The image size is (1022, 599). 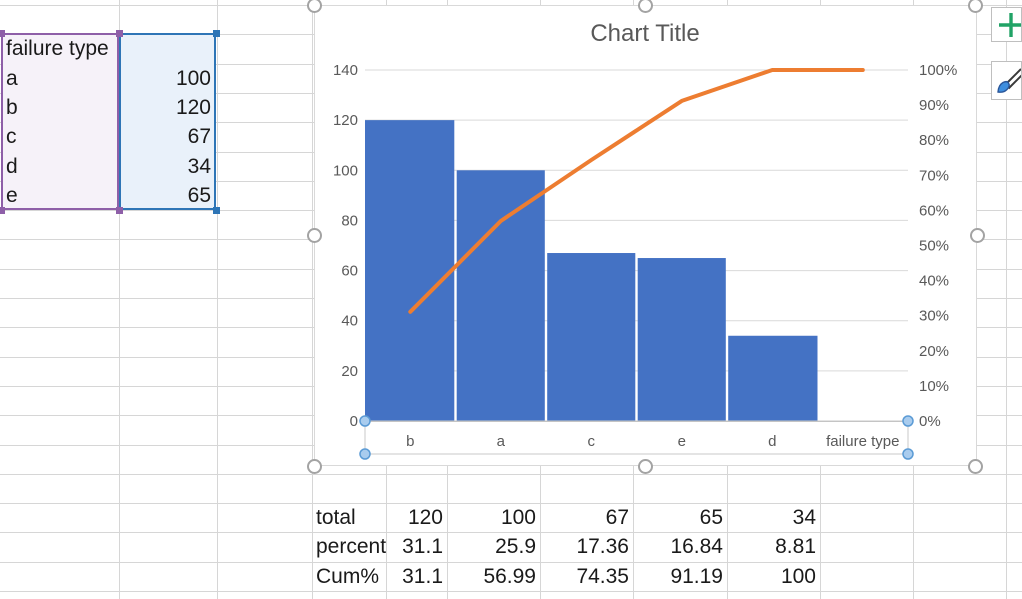 What do you see at coordinates (515, 547) in the screenshot?
I see `summary-value-cell: 25.9` at bounding box center [515, 547].